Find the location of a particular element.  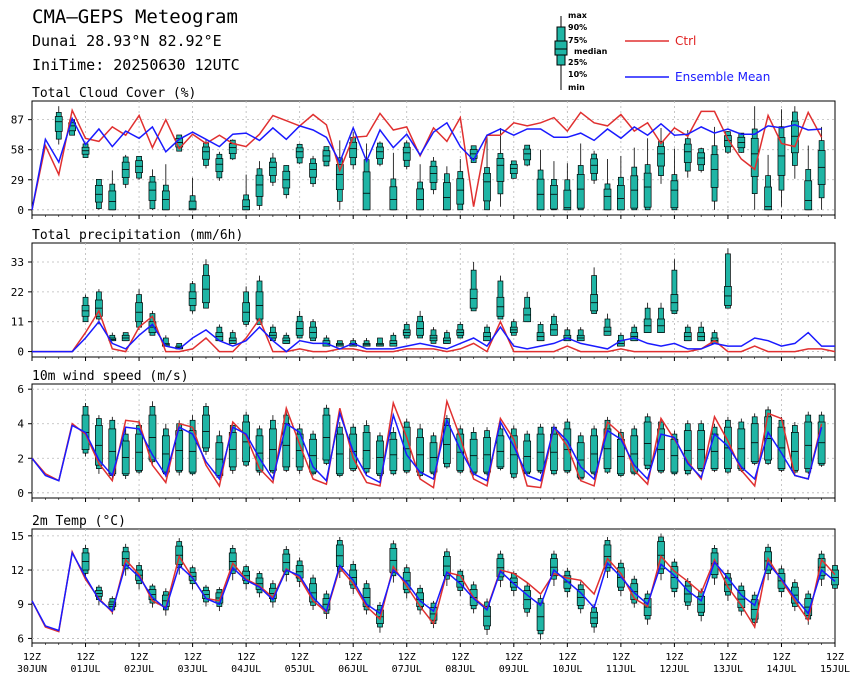

y-tick-label: 29 is located at coordinates (17, 180).